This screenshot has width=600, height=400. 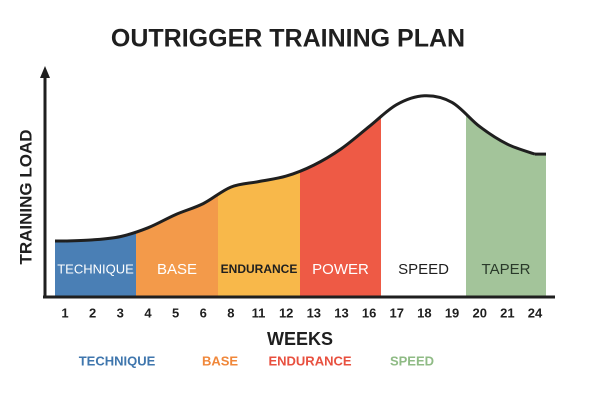 What do you see at coordinates (175, 312) in the screenshot?
I see `x-tick-label: 5` at bounding box center [175, 312].